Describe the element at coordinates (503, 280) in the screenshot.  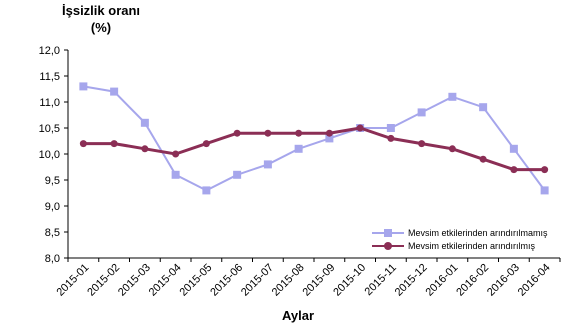
I see `x-tick-label: 2016-03` at that location.